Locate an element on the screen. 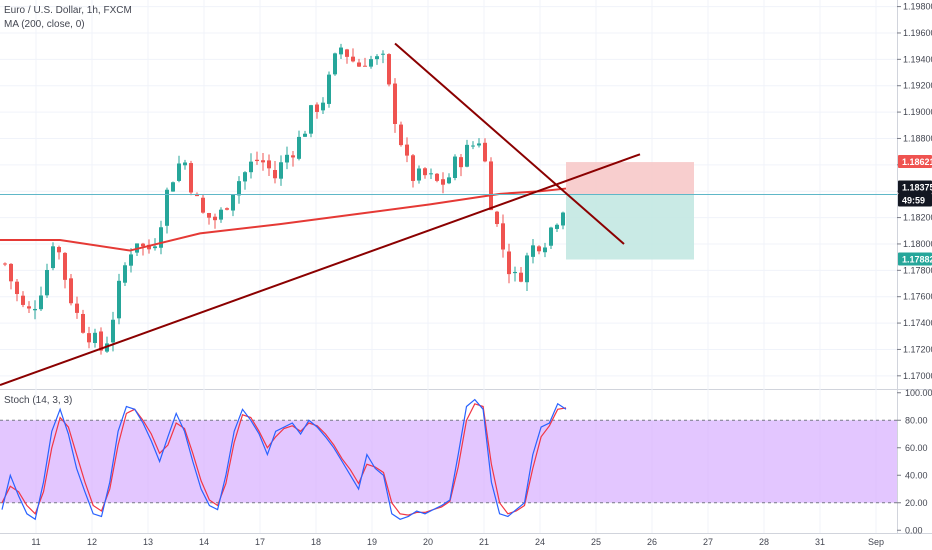 Image resolution: width=932 pixels, height=550 pixels. ma-200-line is located at coordinates (283, 219).